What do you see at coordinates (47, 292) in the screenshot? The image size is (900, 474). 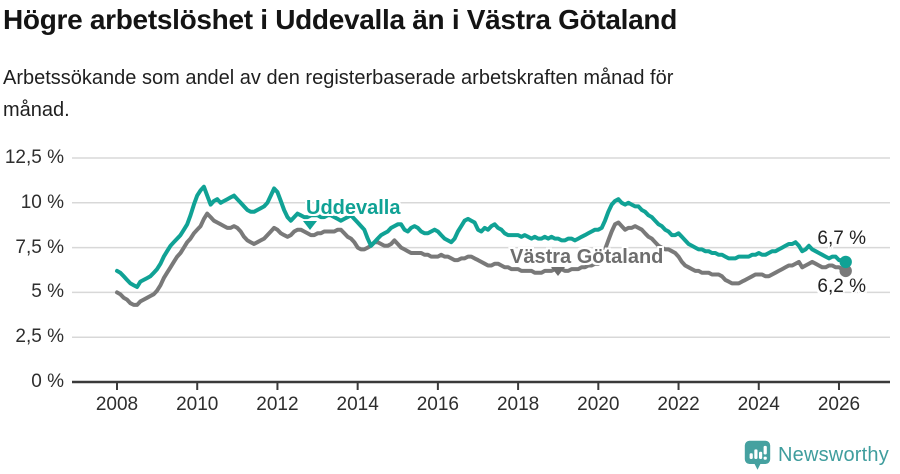 I see `y-tick-label: 5 %` at bounding box center [47, 292].